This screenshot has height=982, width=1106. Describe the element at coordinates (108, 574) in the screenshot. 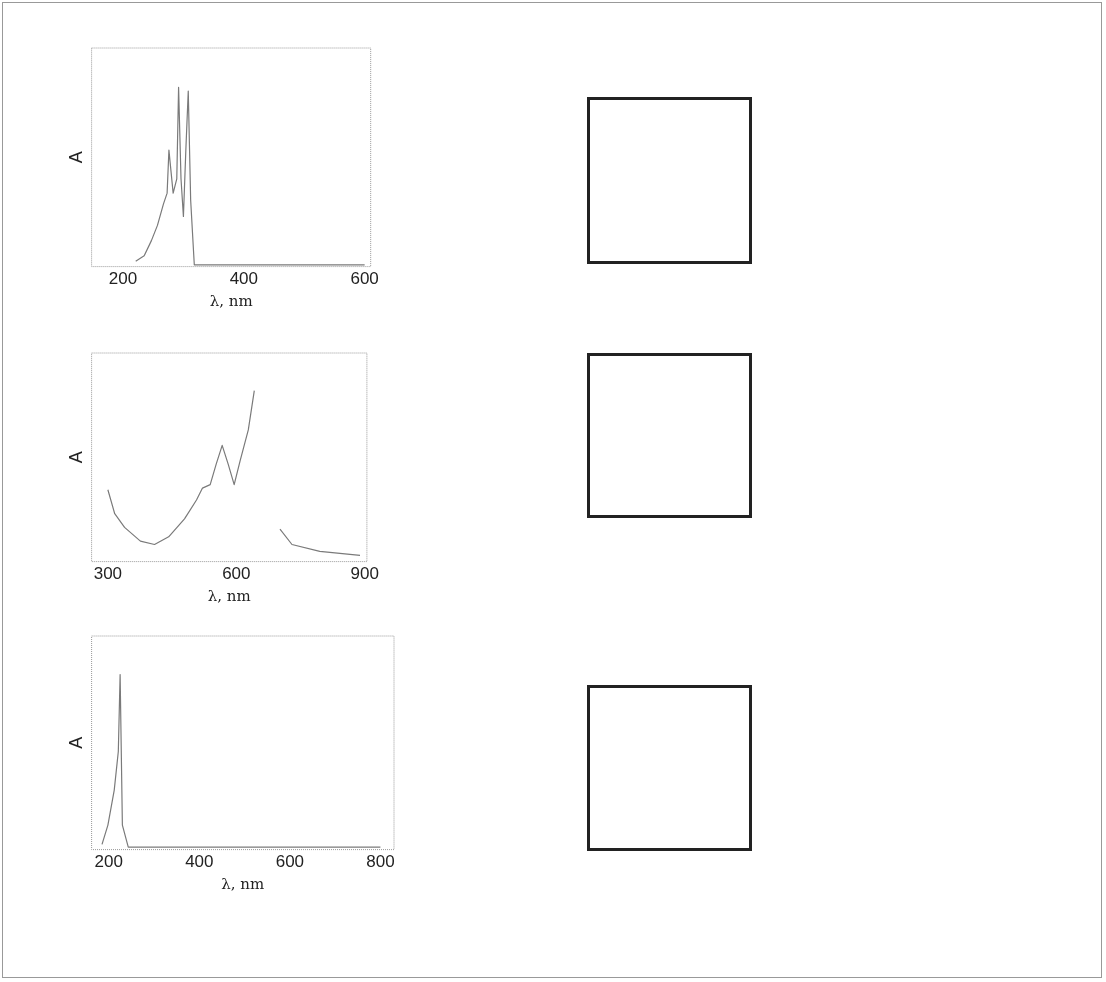

I see `x-tick-label: 300` at that location.